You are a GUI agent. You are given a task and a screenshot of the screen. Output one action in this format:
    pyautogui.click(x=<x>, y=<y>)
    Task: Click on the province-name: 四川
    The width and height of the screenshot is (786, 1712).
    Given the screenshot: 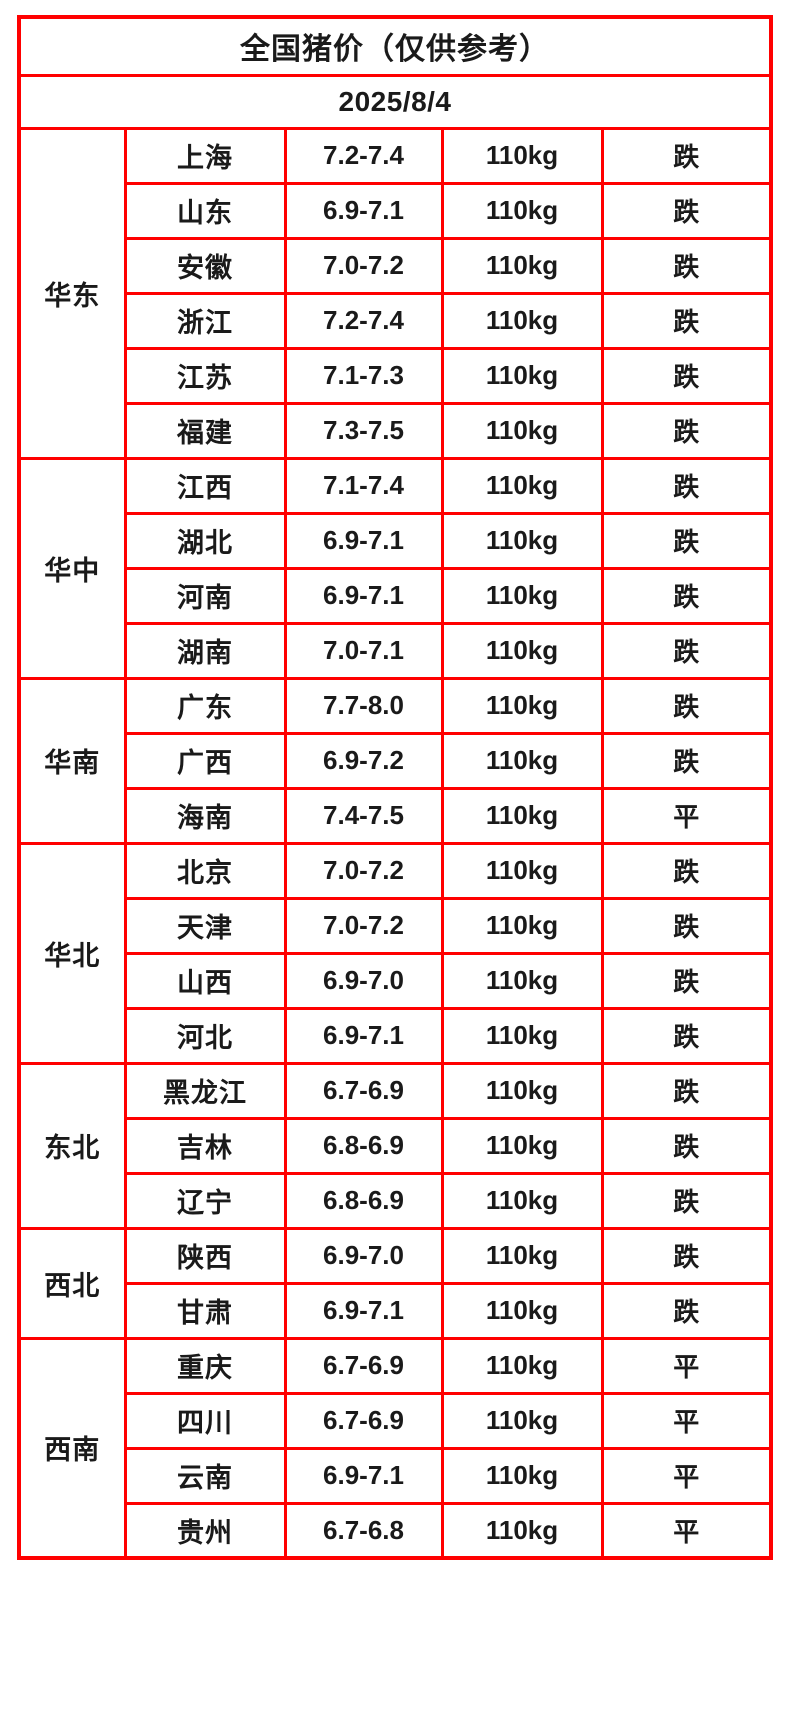 What is the action you would take?
    pyautogui.click(x=205, y=1420)
    